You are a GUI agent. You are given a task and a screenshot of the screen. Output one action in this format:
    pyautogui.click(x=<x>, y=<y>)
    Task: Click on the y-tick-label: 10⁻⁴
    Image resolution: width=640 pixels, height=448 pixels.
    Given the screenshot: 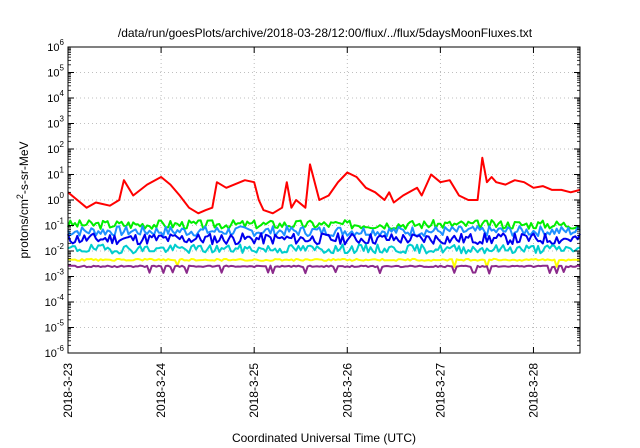 What is the action you would take?
    pyautogui.click(x=55, y=301)
    